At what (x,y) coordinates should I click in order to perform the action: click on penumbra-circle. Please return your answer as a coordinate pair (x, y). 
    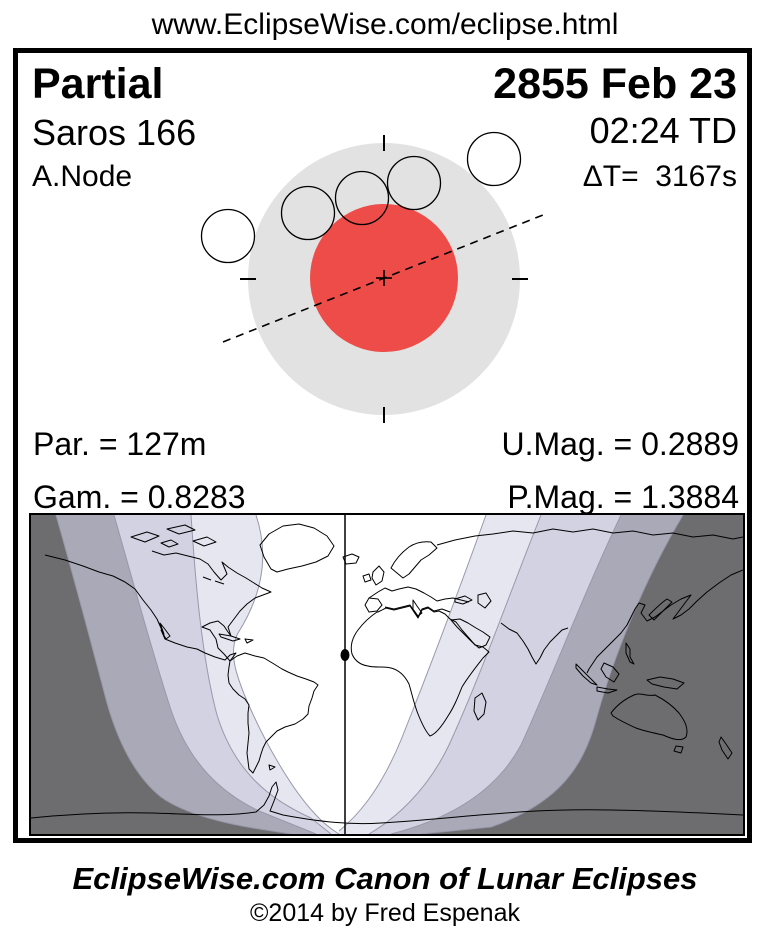
    Looking at the image, I should click on (384, 279).